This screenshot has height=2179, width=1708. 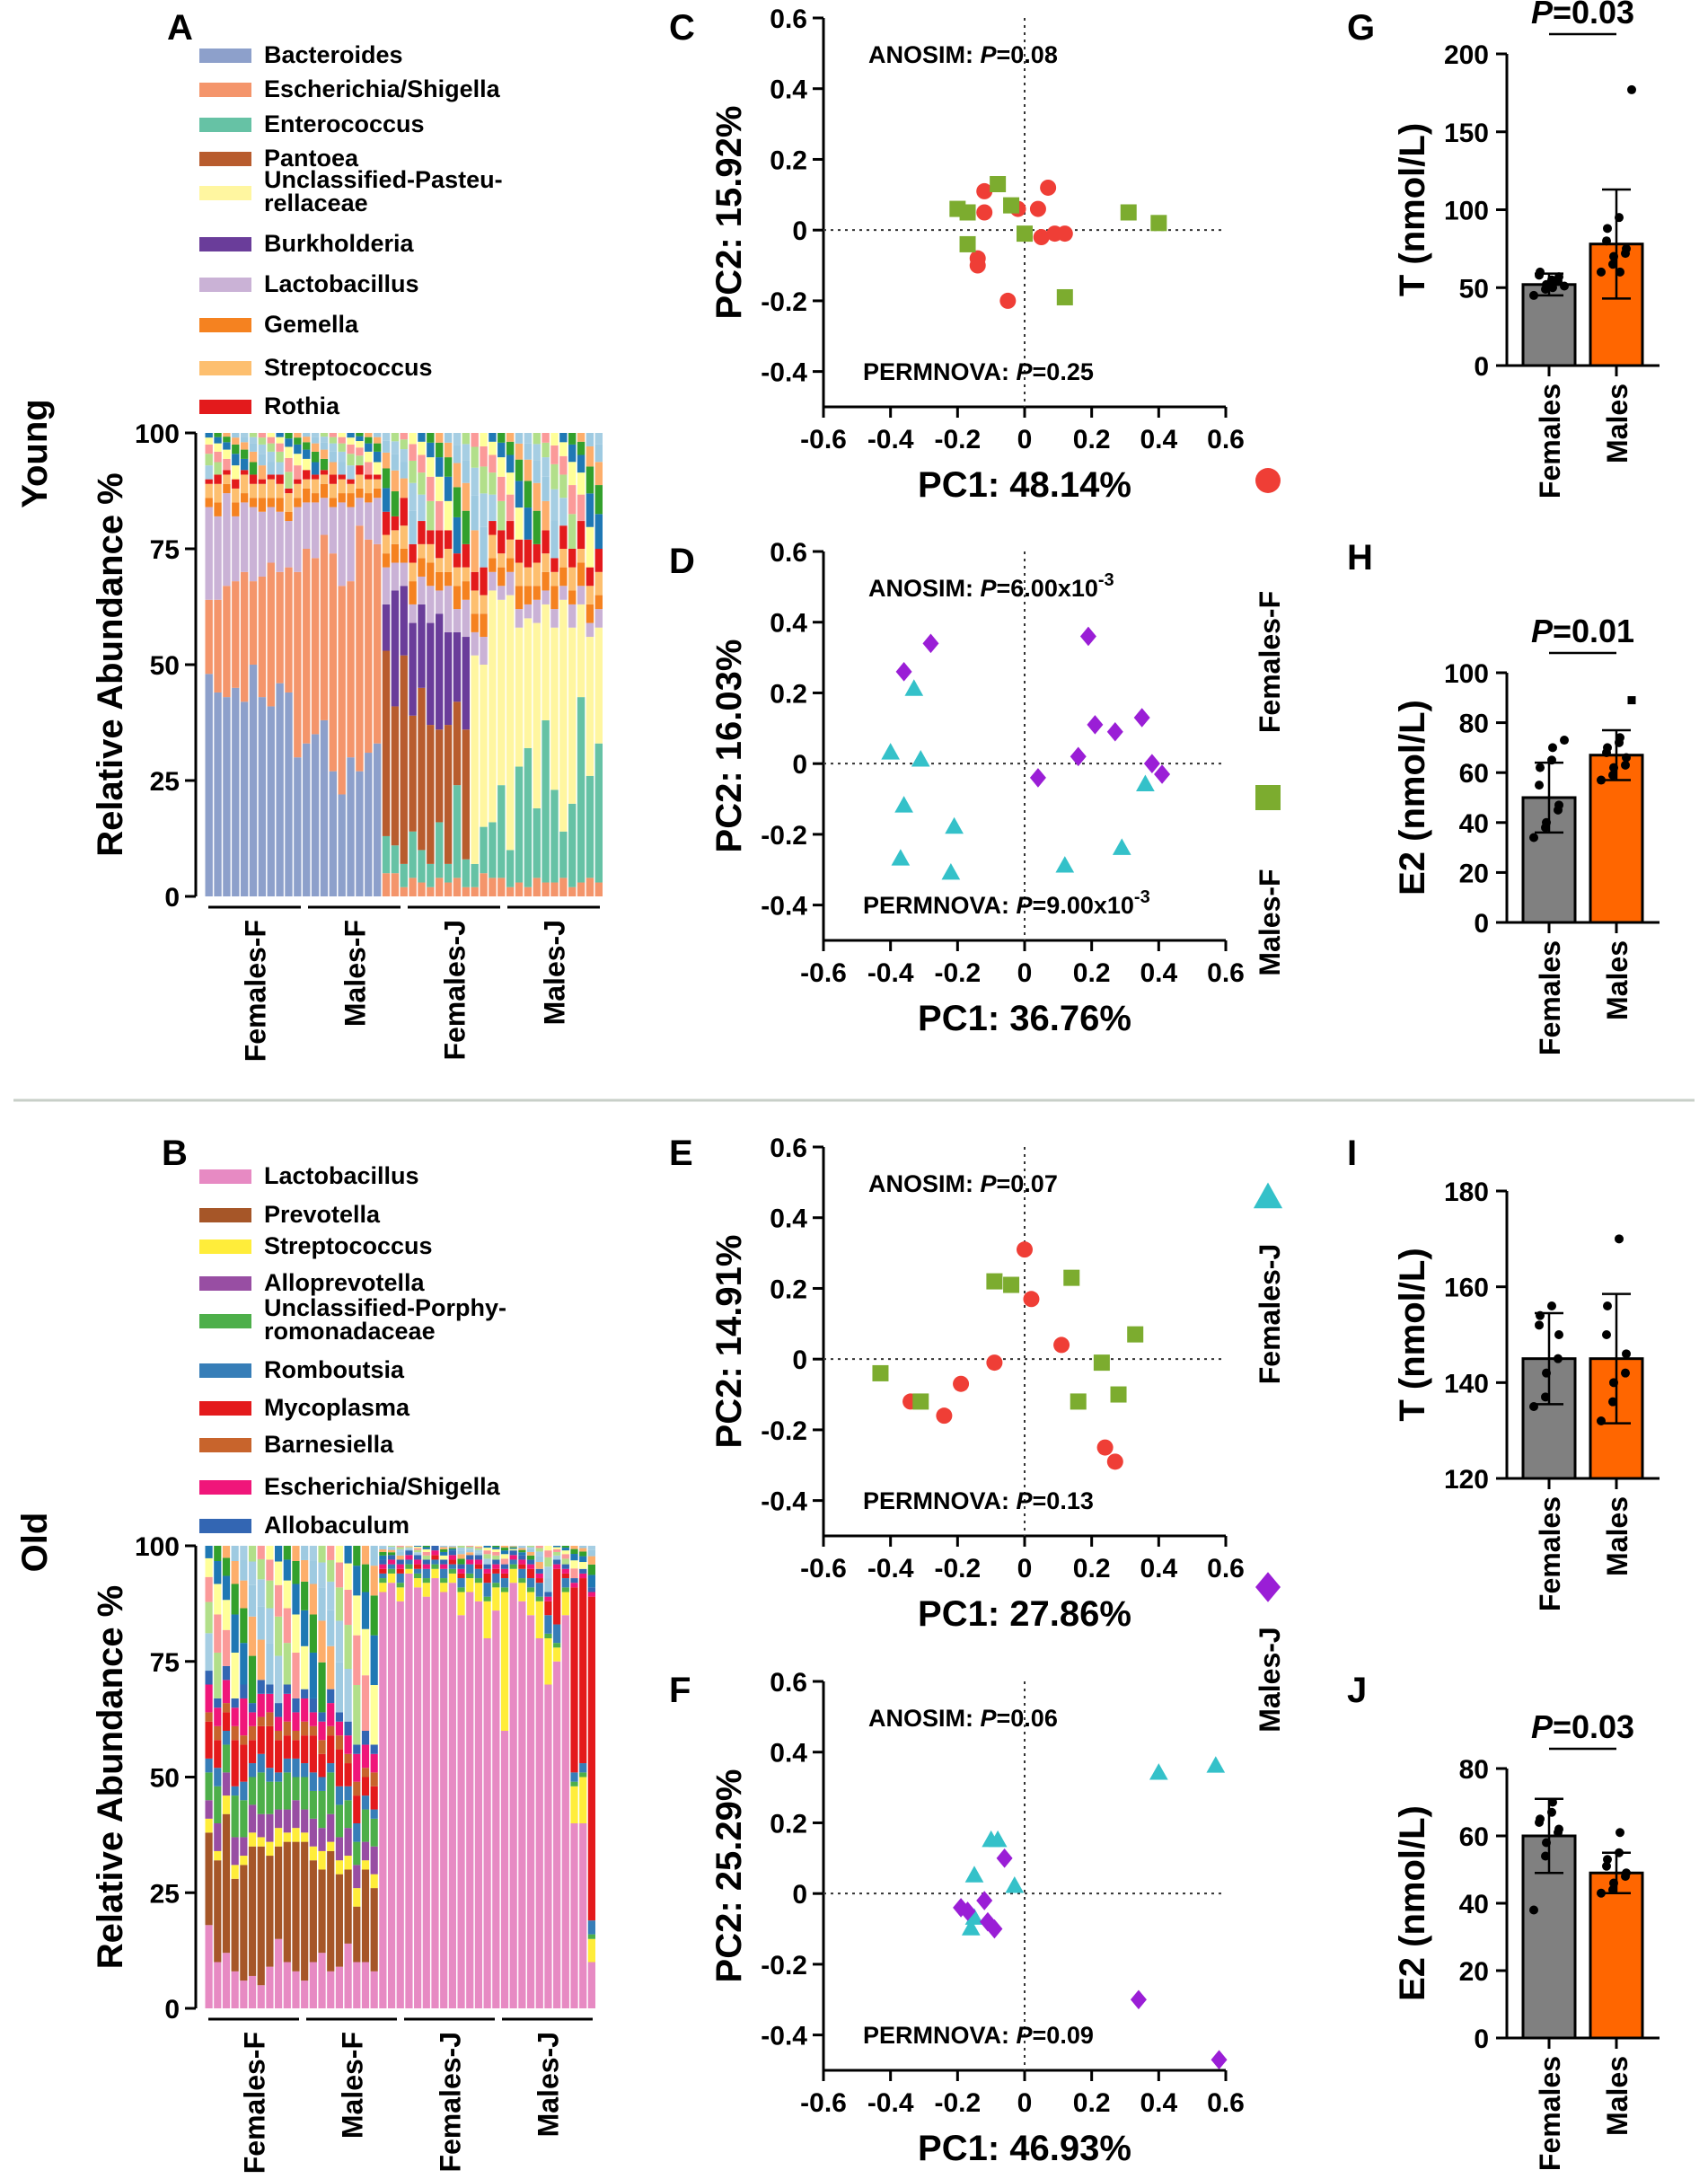 What do you see at coordinates (977, 265) in the screenshot?
I see `point-females-f` at bounding box center [977, 265].